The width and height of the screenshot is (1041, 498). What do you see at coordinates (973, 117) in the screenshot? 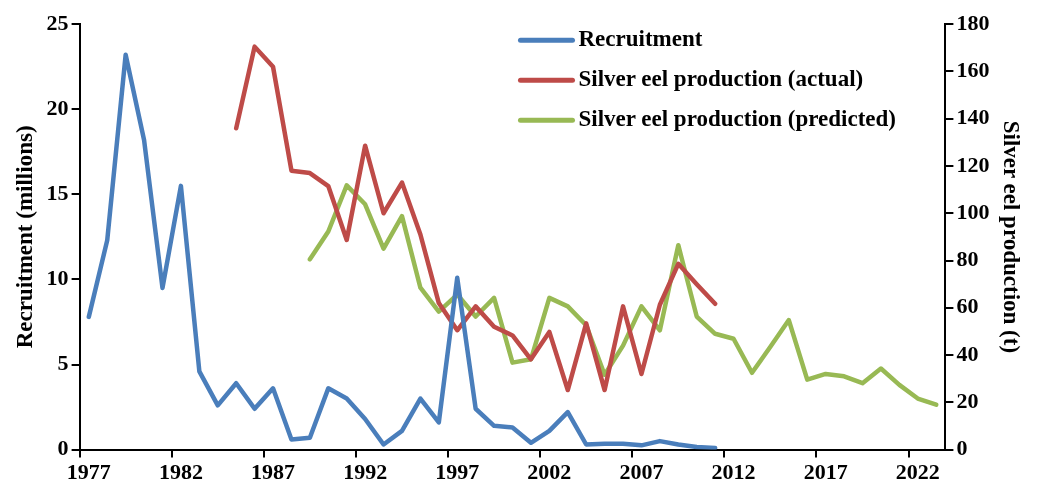
I see `y2-tick-label: 140` at bounding box center [973, 117].